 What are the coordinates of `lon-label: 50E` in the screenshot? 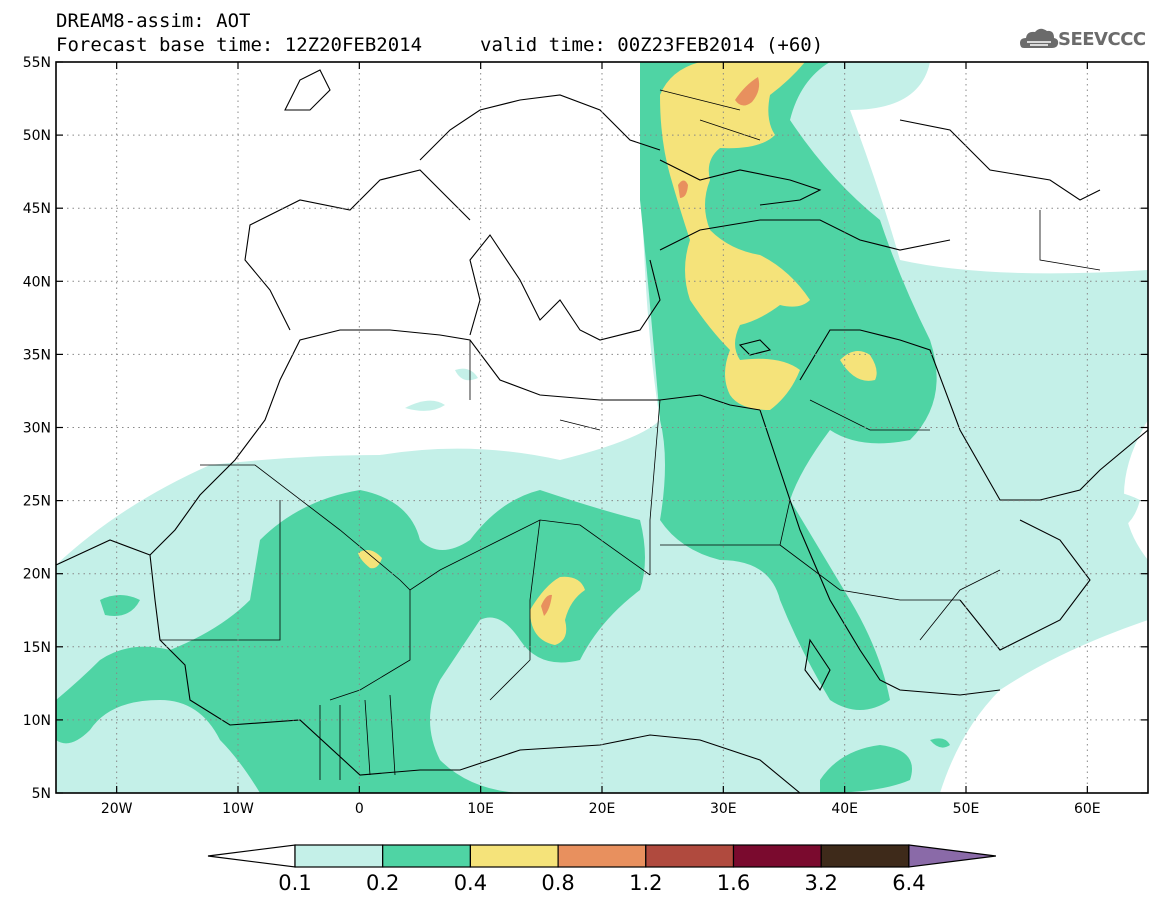 It's located at (966, 809).